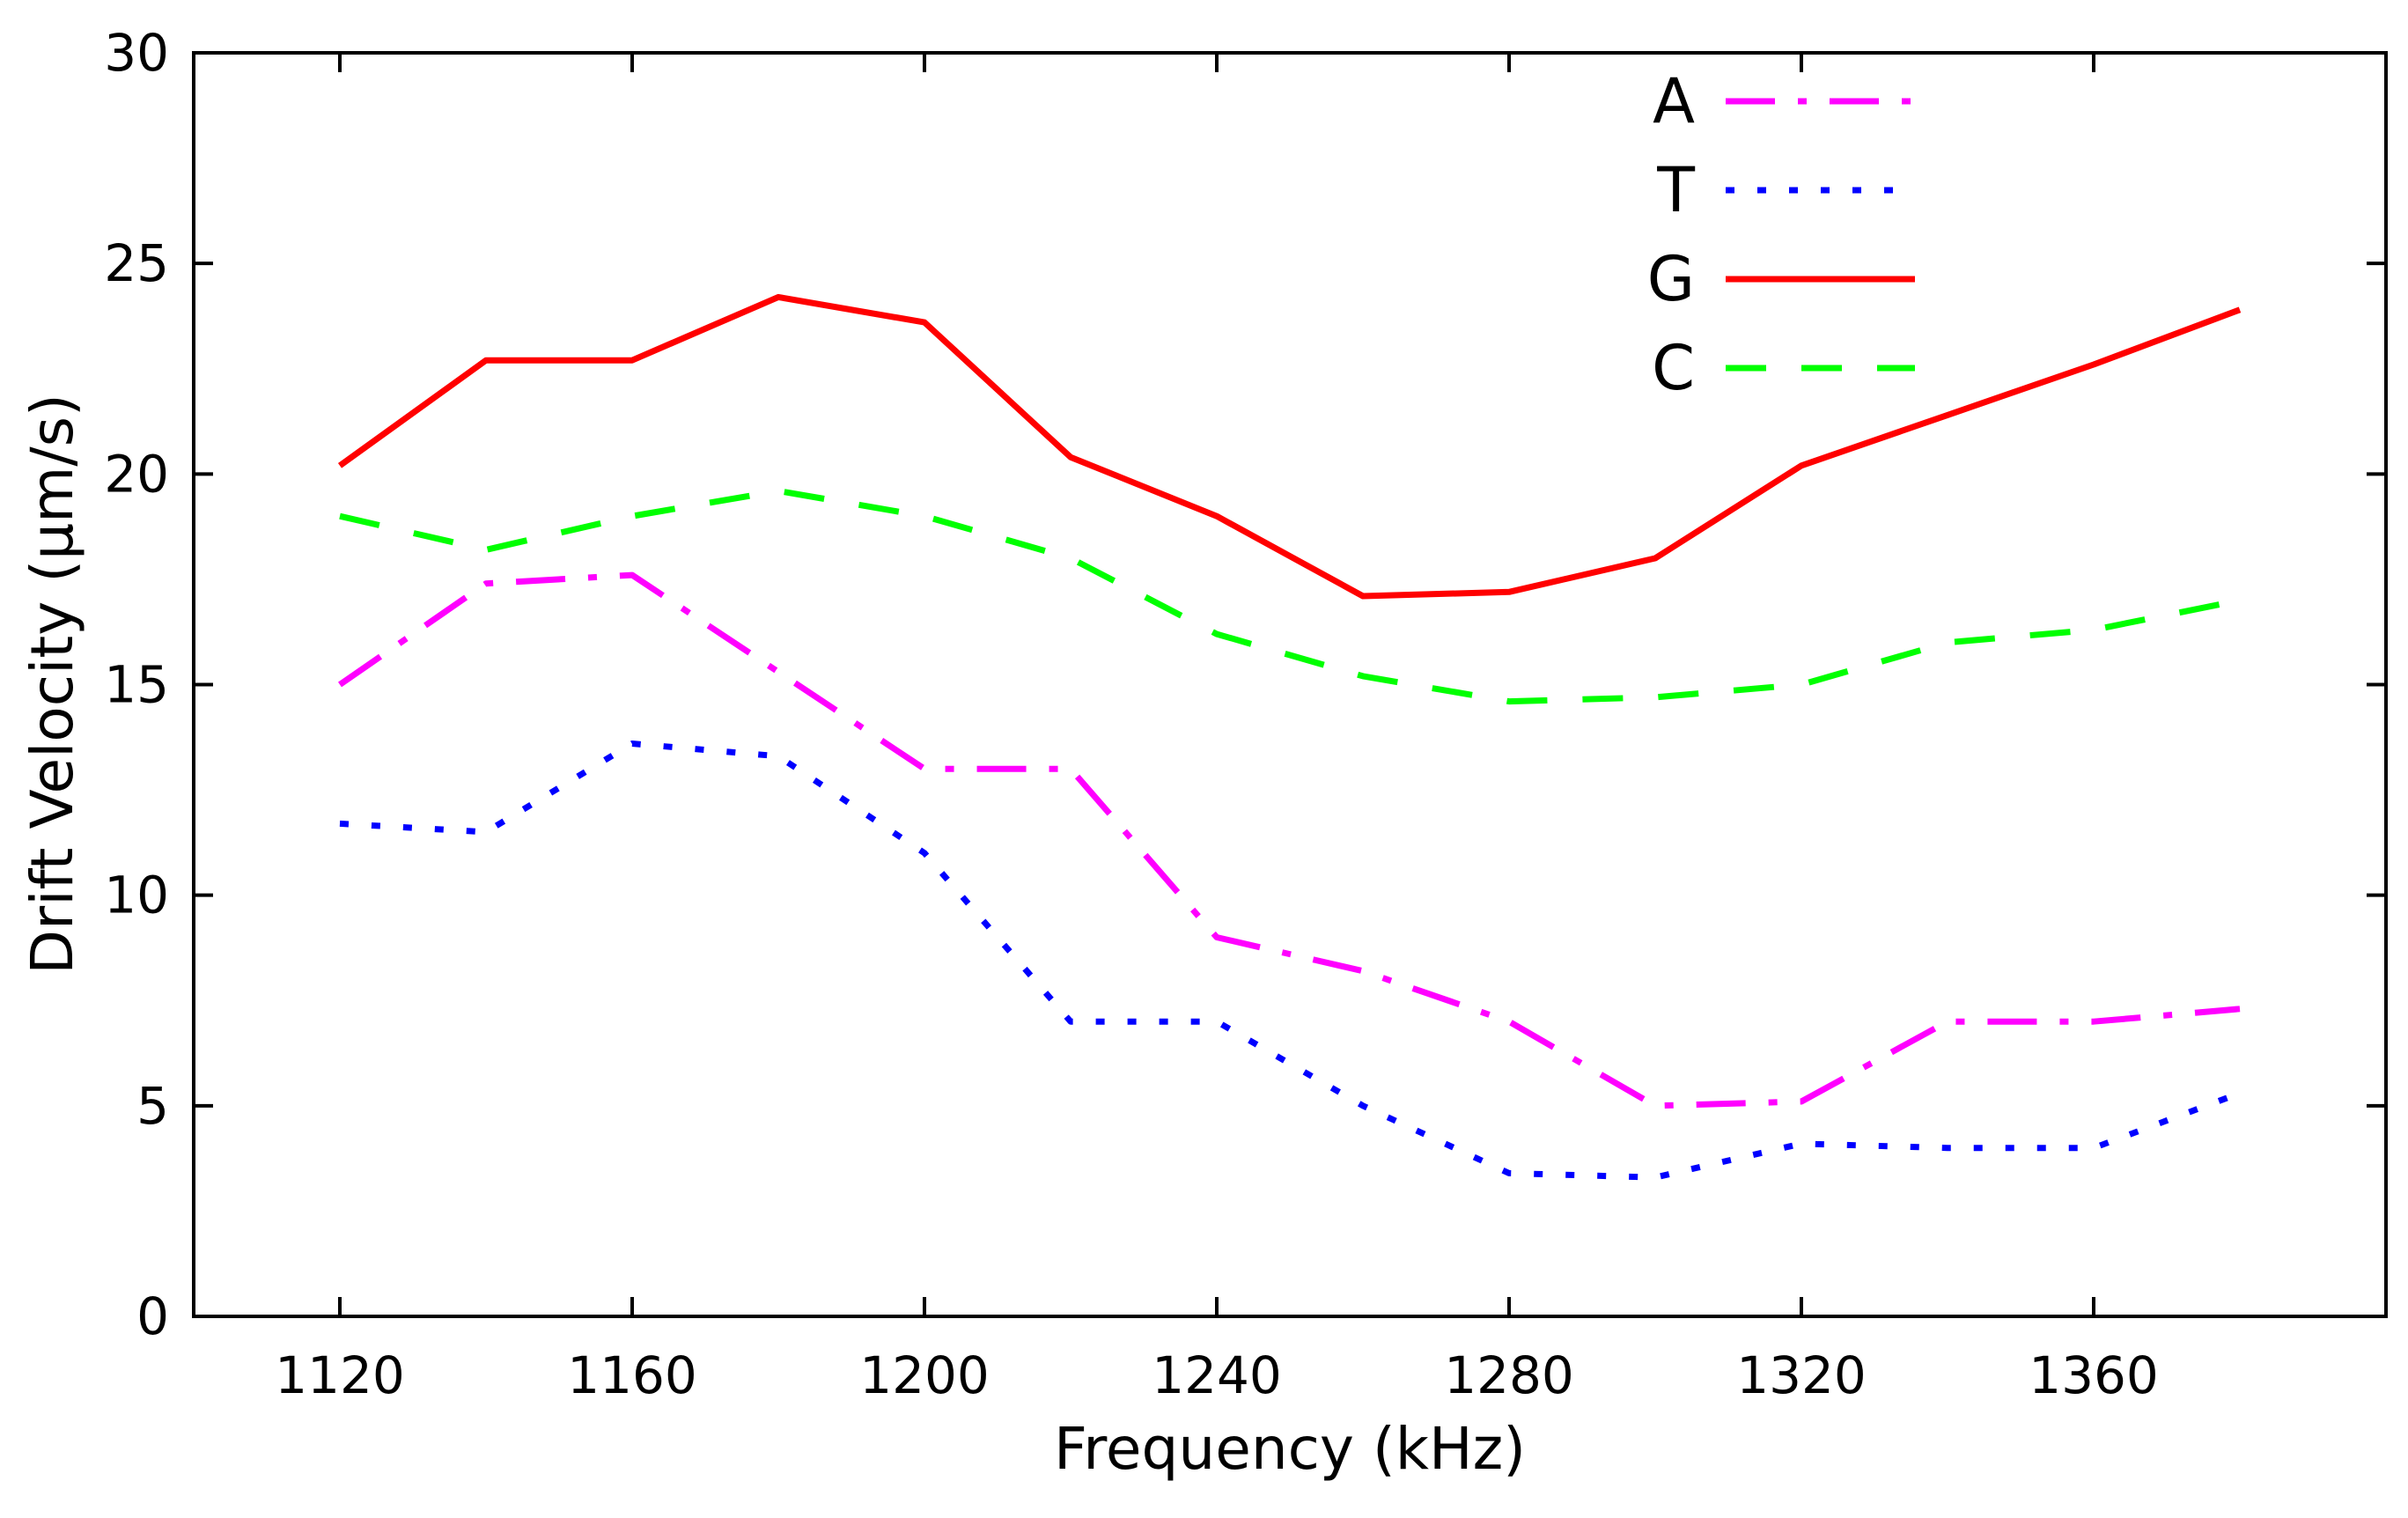 This screenshot has height=1518, width=2408. I want to click on series-line-c, so click(1290, 596).